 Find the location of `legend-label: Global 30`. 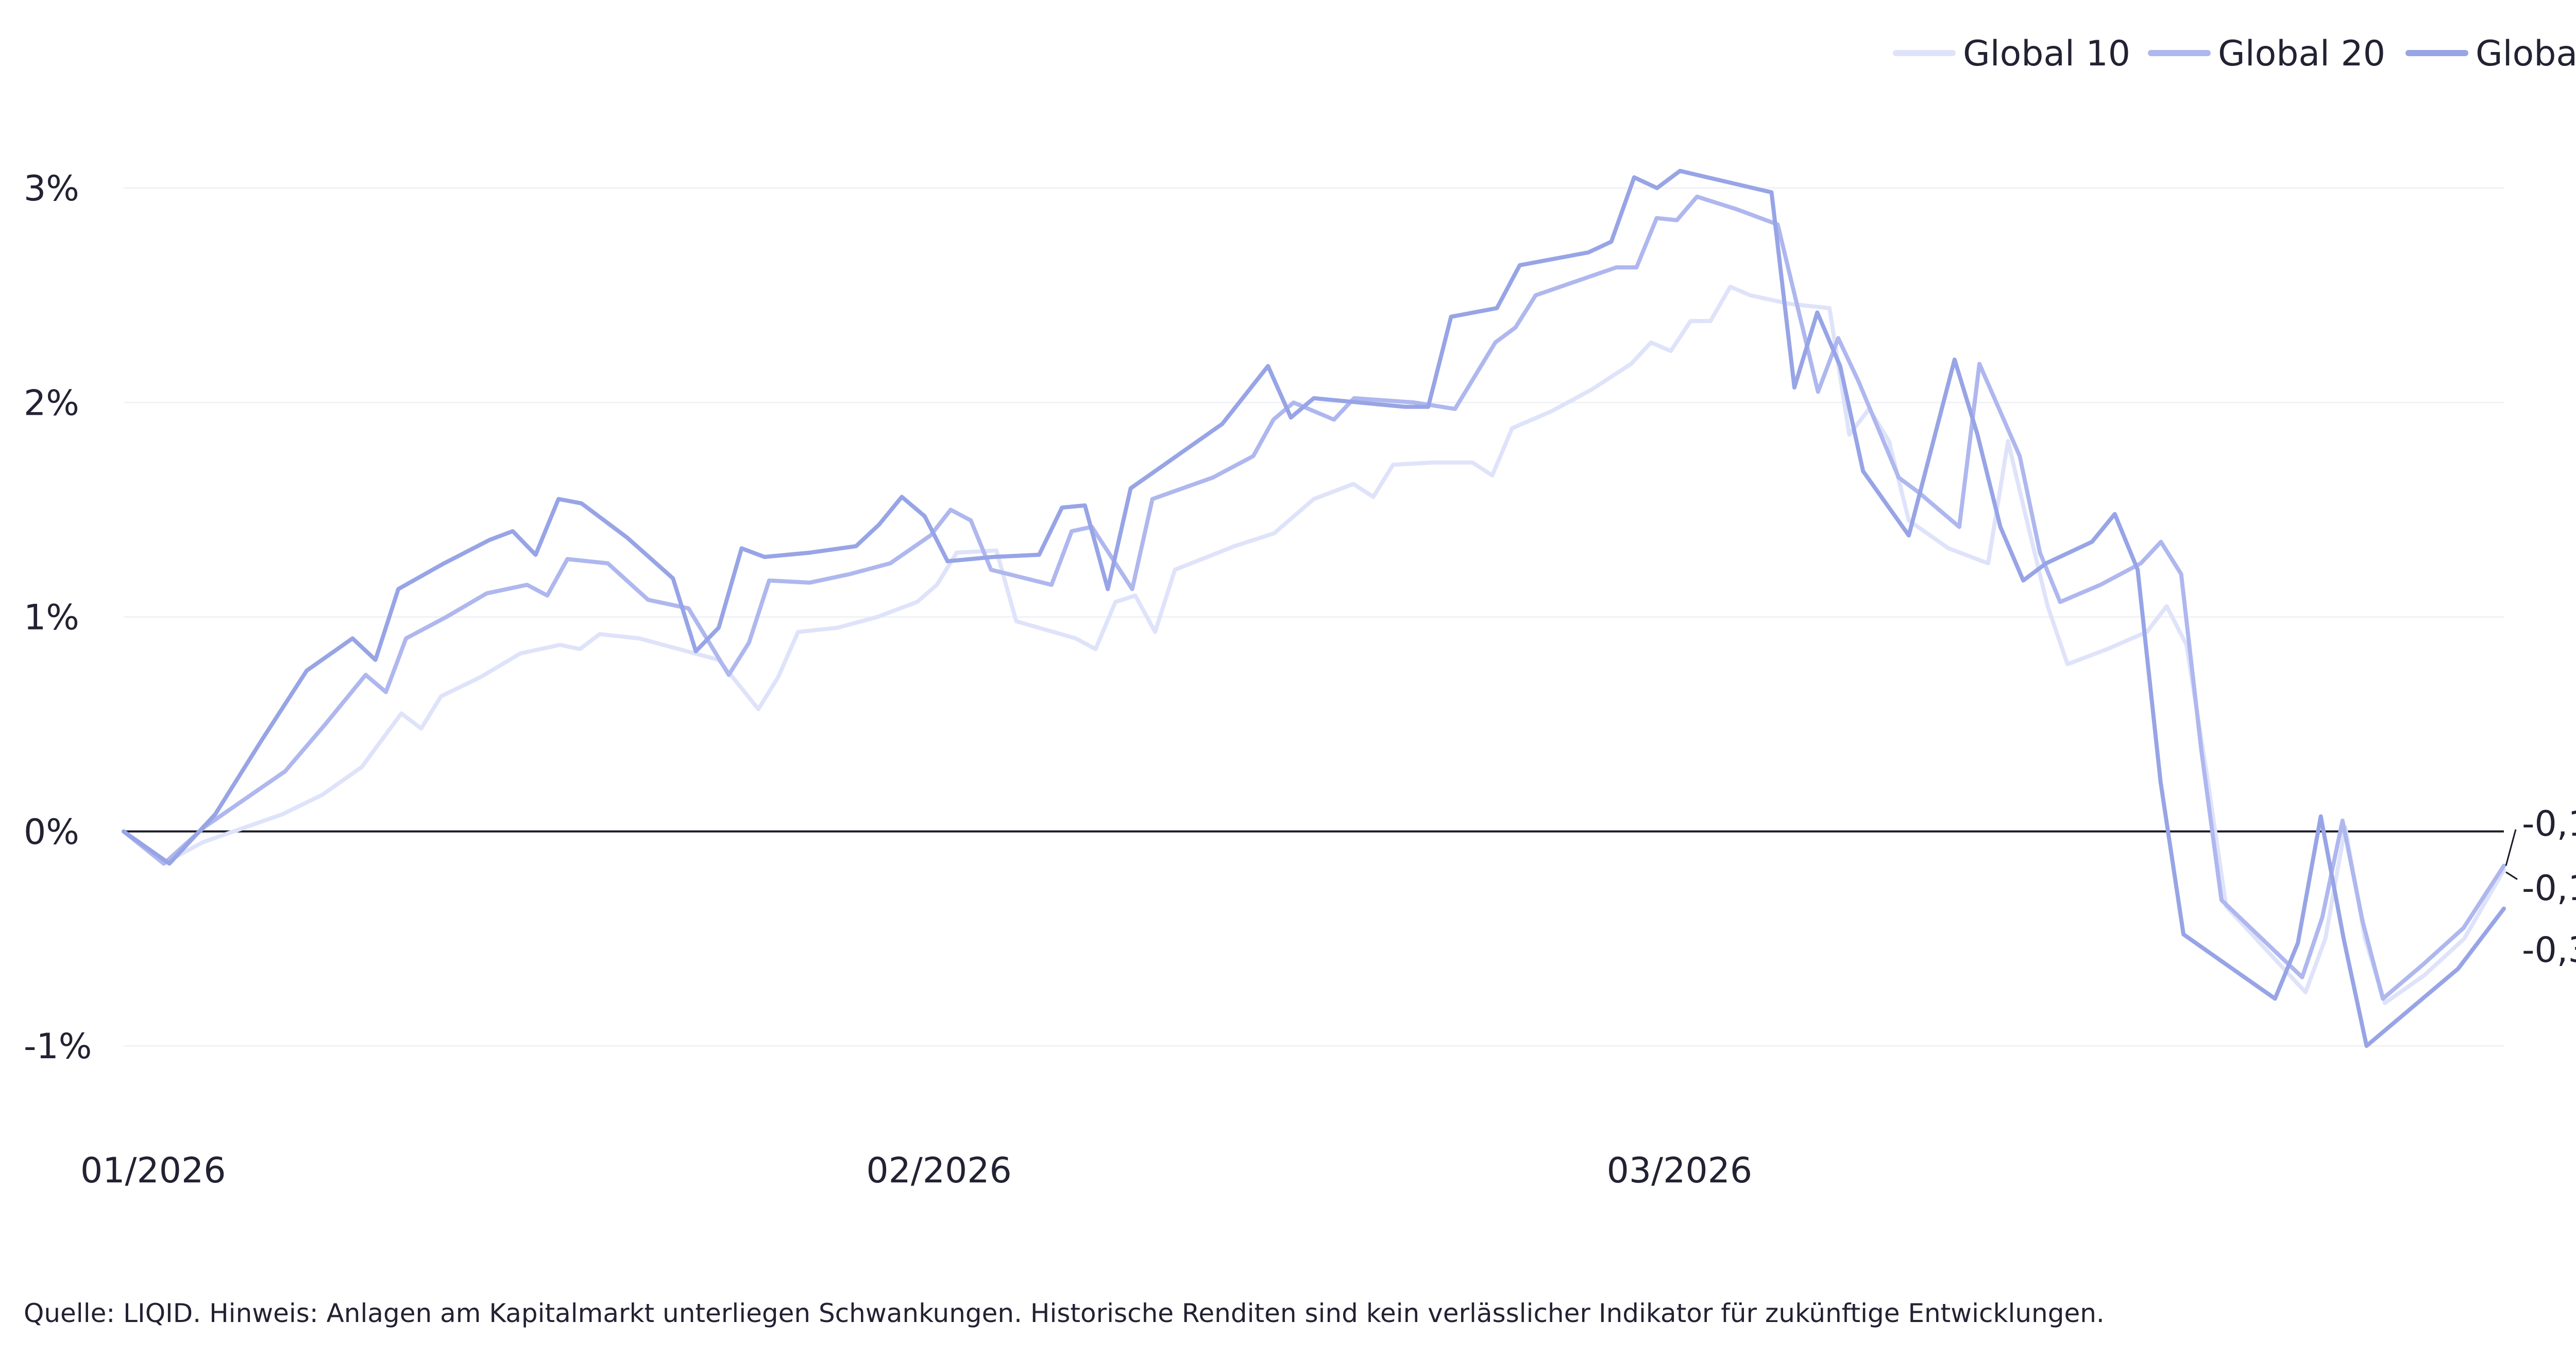

legend-label: Global 30 is located at coordinates (2526, 53).